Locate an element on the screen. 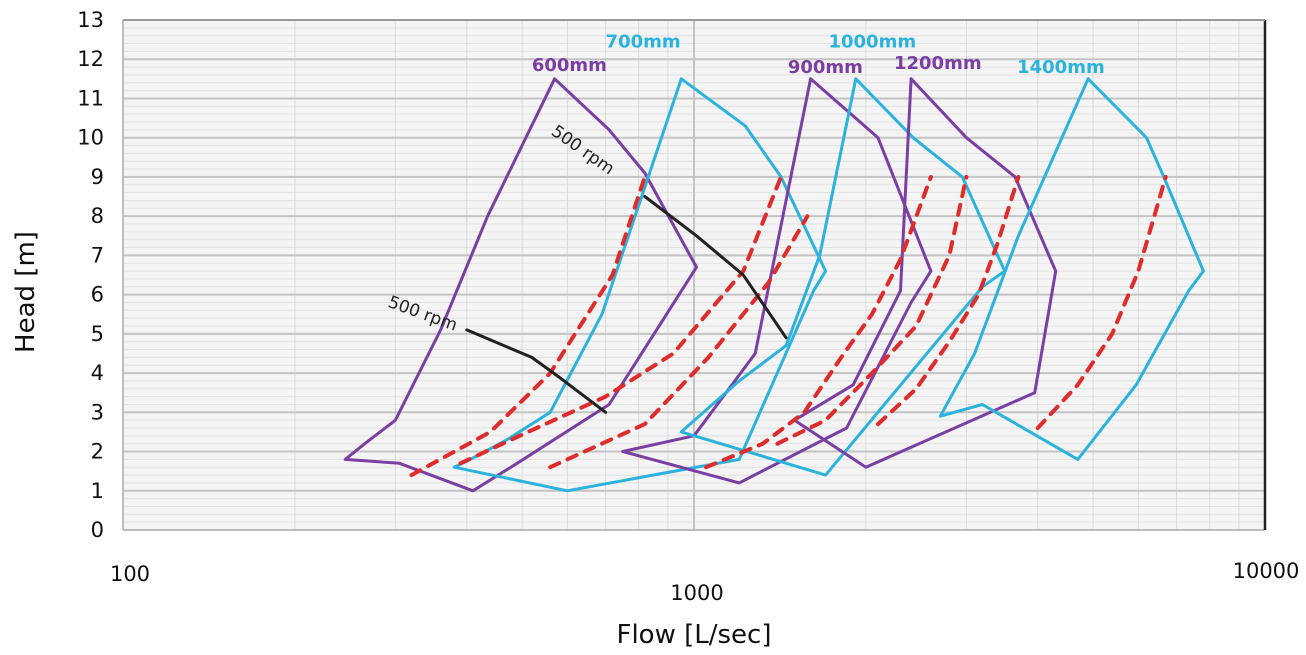 Image resolution: width=1306 pixels, height=655 pixels. x-tick-label: 10000 is located at coordinates (1266, 571).